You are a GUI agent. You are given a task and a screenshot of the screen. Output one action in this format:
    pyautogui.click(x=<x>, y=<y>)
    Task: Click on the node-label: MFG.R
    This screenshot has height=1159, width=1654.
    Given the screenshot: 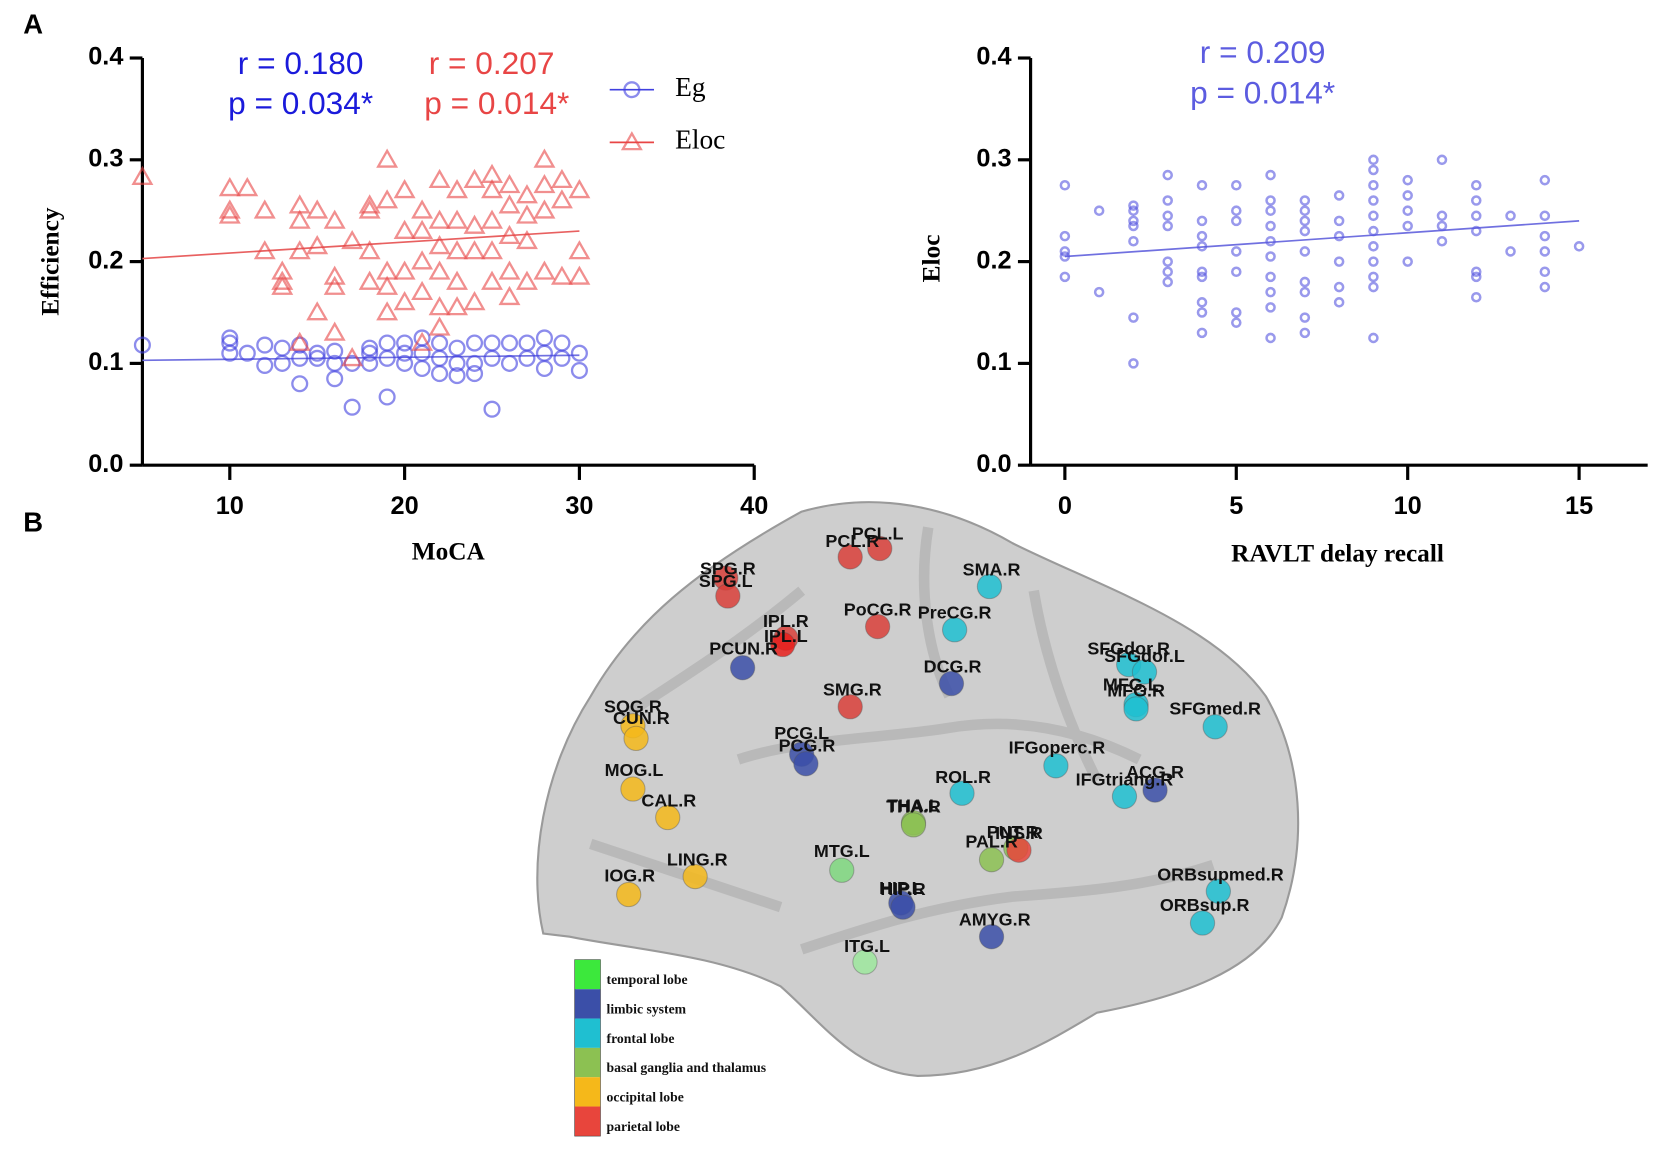 What is the action you would take?
    pyautogui.click(x=1136, y=691)
    